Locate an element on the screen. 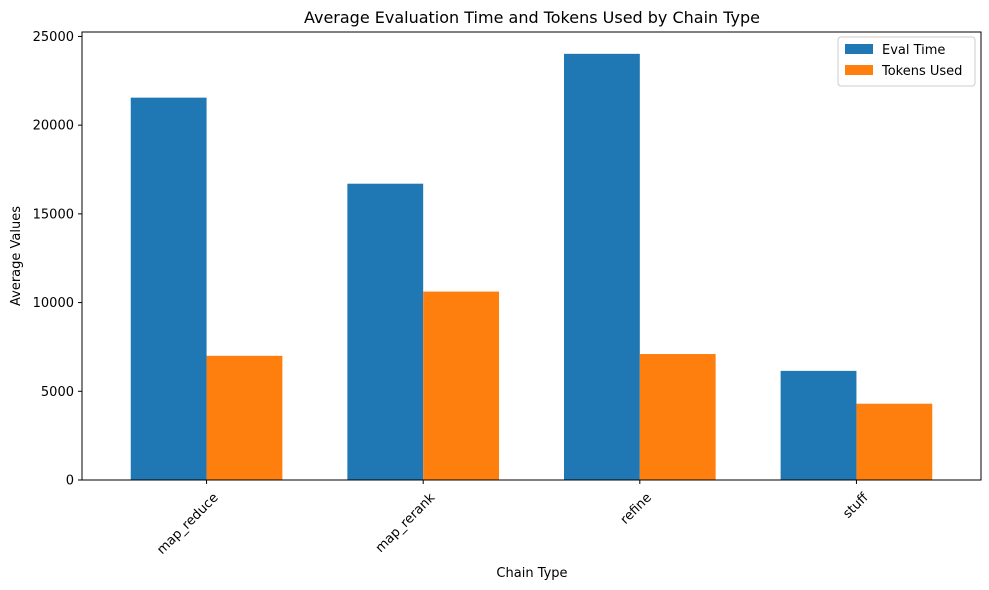  x-tick-label: stuff is located at coordinates (856, 506).